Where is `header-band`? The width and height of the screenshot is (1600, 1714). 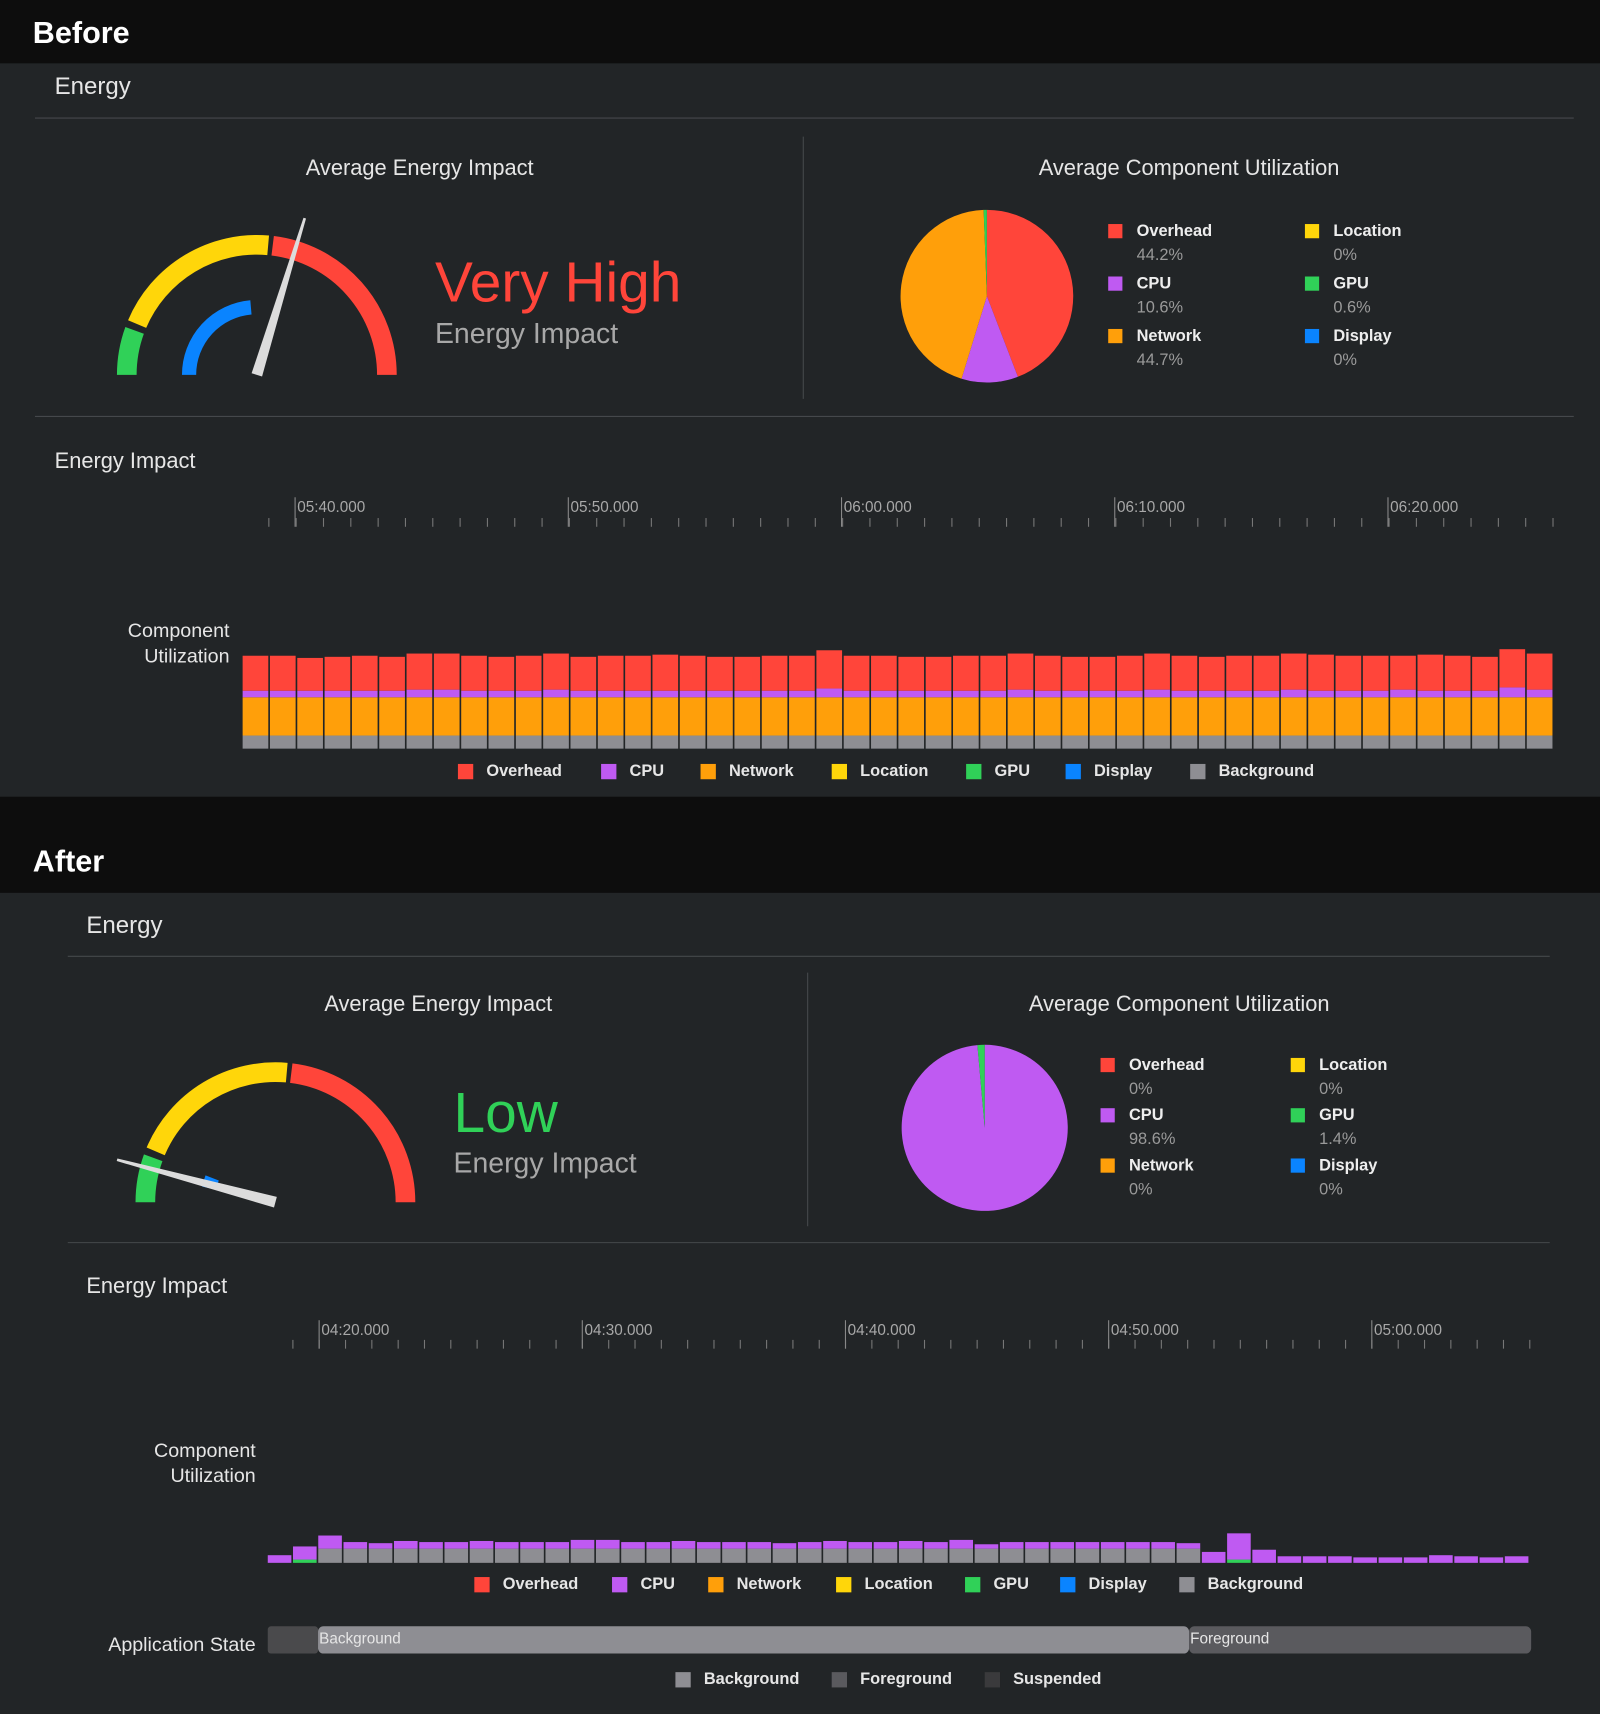
header-band is located at coordinates (800, 32).